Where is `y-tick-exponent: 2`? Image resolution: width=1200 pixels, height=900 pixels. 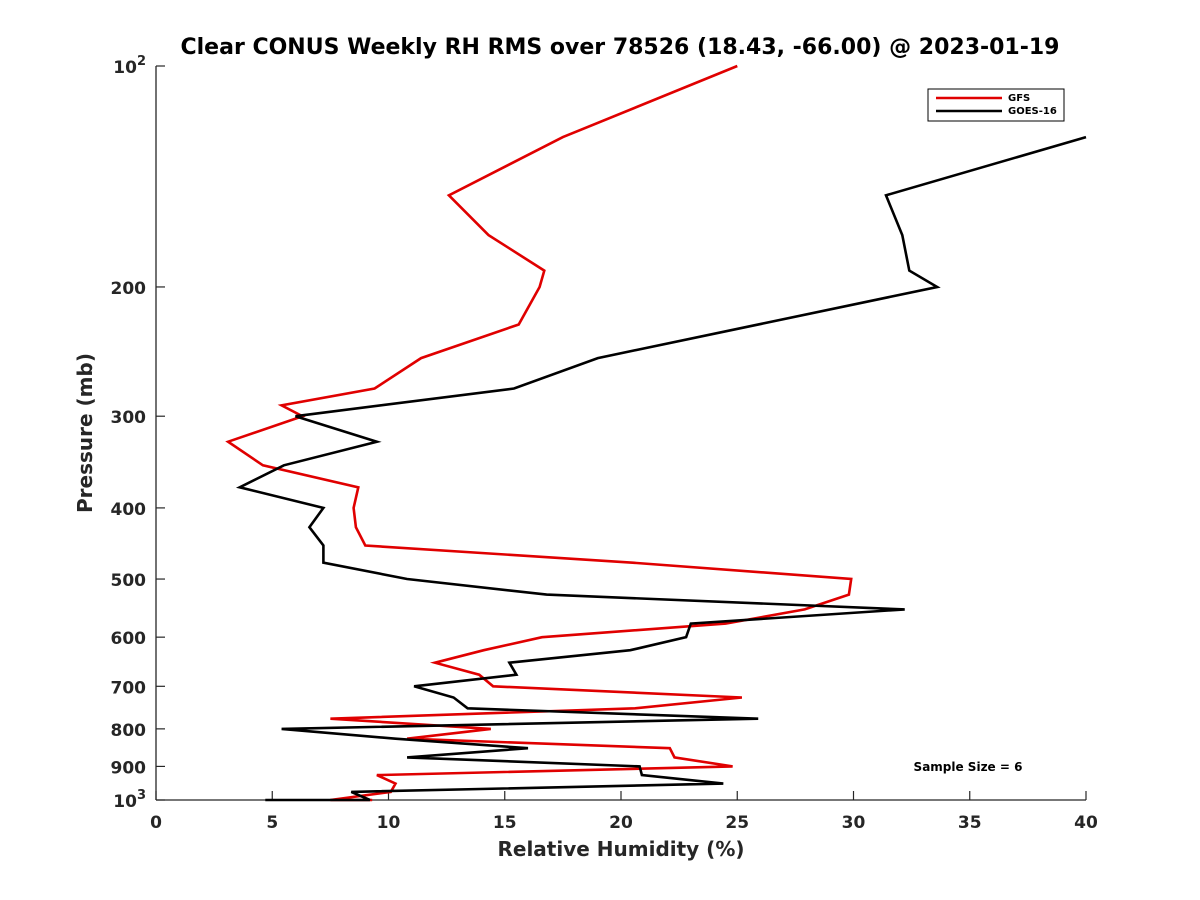 y-tick-exponent: 2 is located at coordinates (141, 61).